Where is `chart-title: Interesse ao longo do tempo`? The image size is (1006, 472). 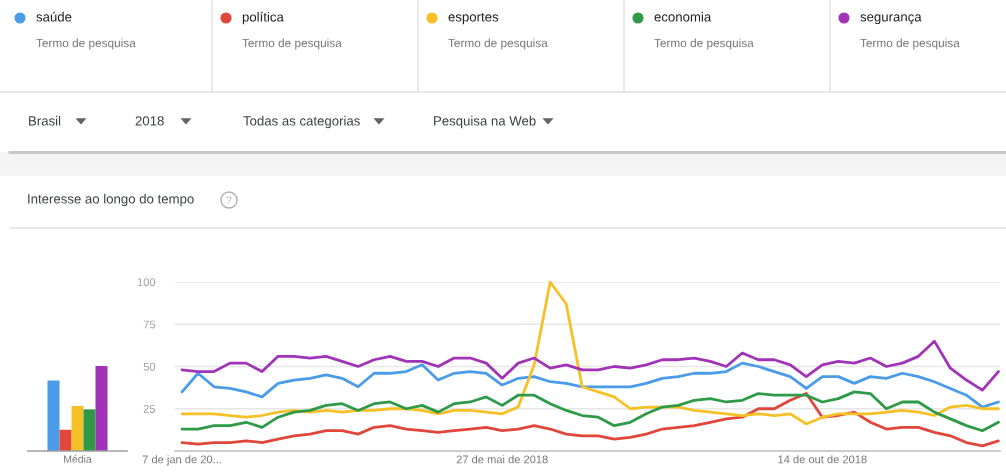
chart-title: Interesse ao longo do tempo is located at coordinates (111, 200).